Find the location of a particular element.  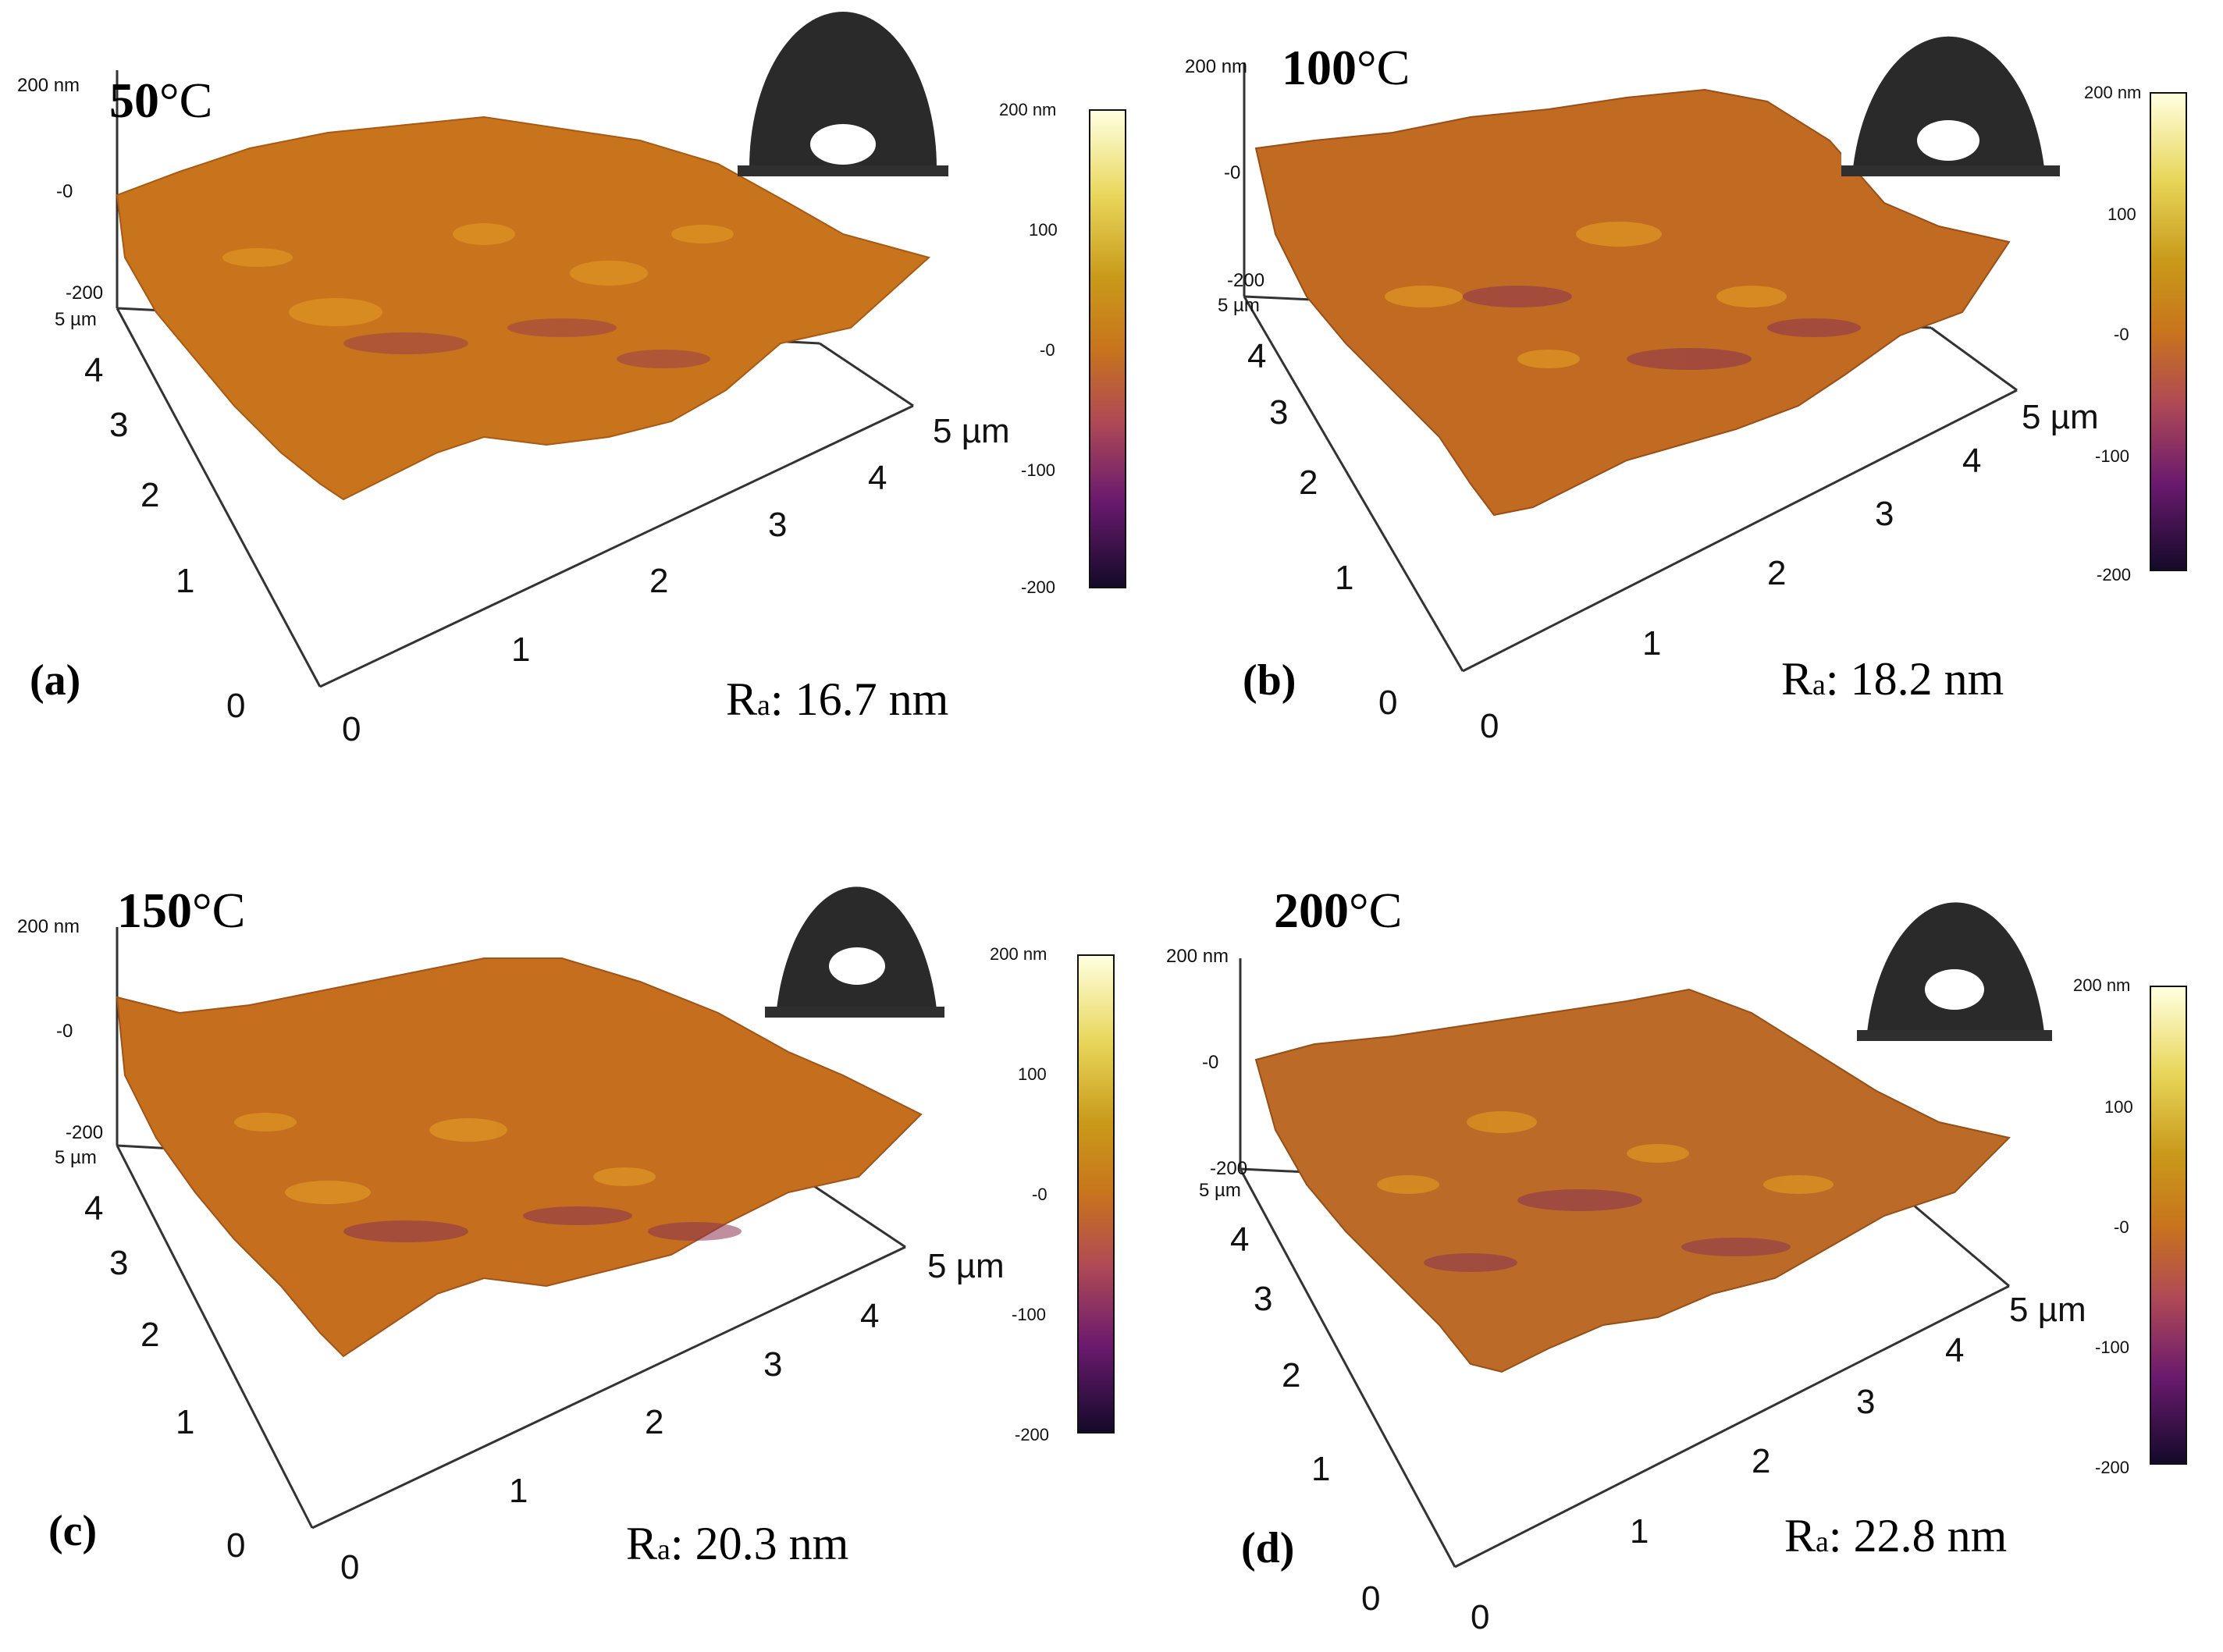

afm-surface-plot is located at coordinates (1652, 345).